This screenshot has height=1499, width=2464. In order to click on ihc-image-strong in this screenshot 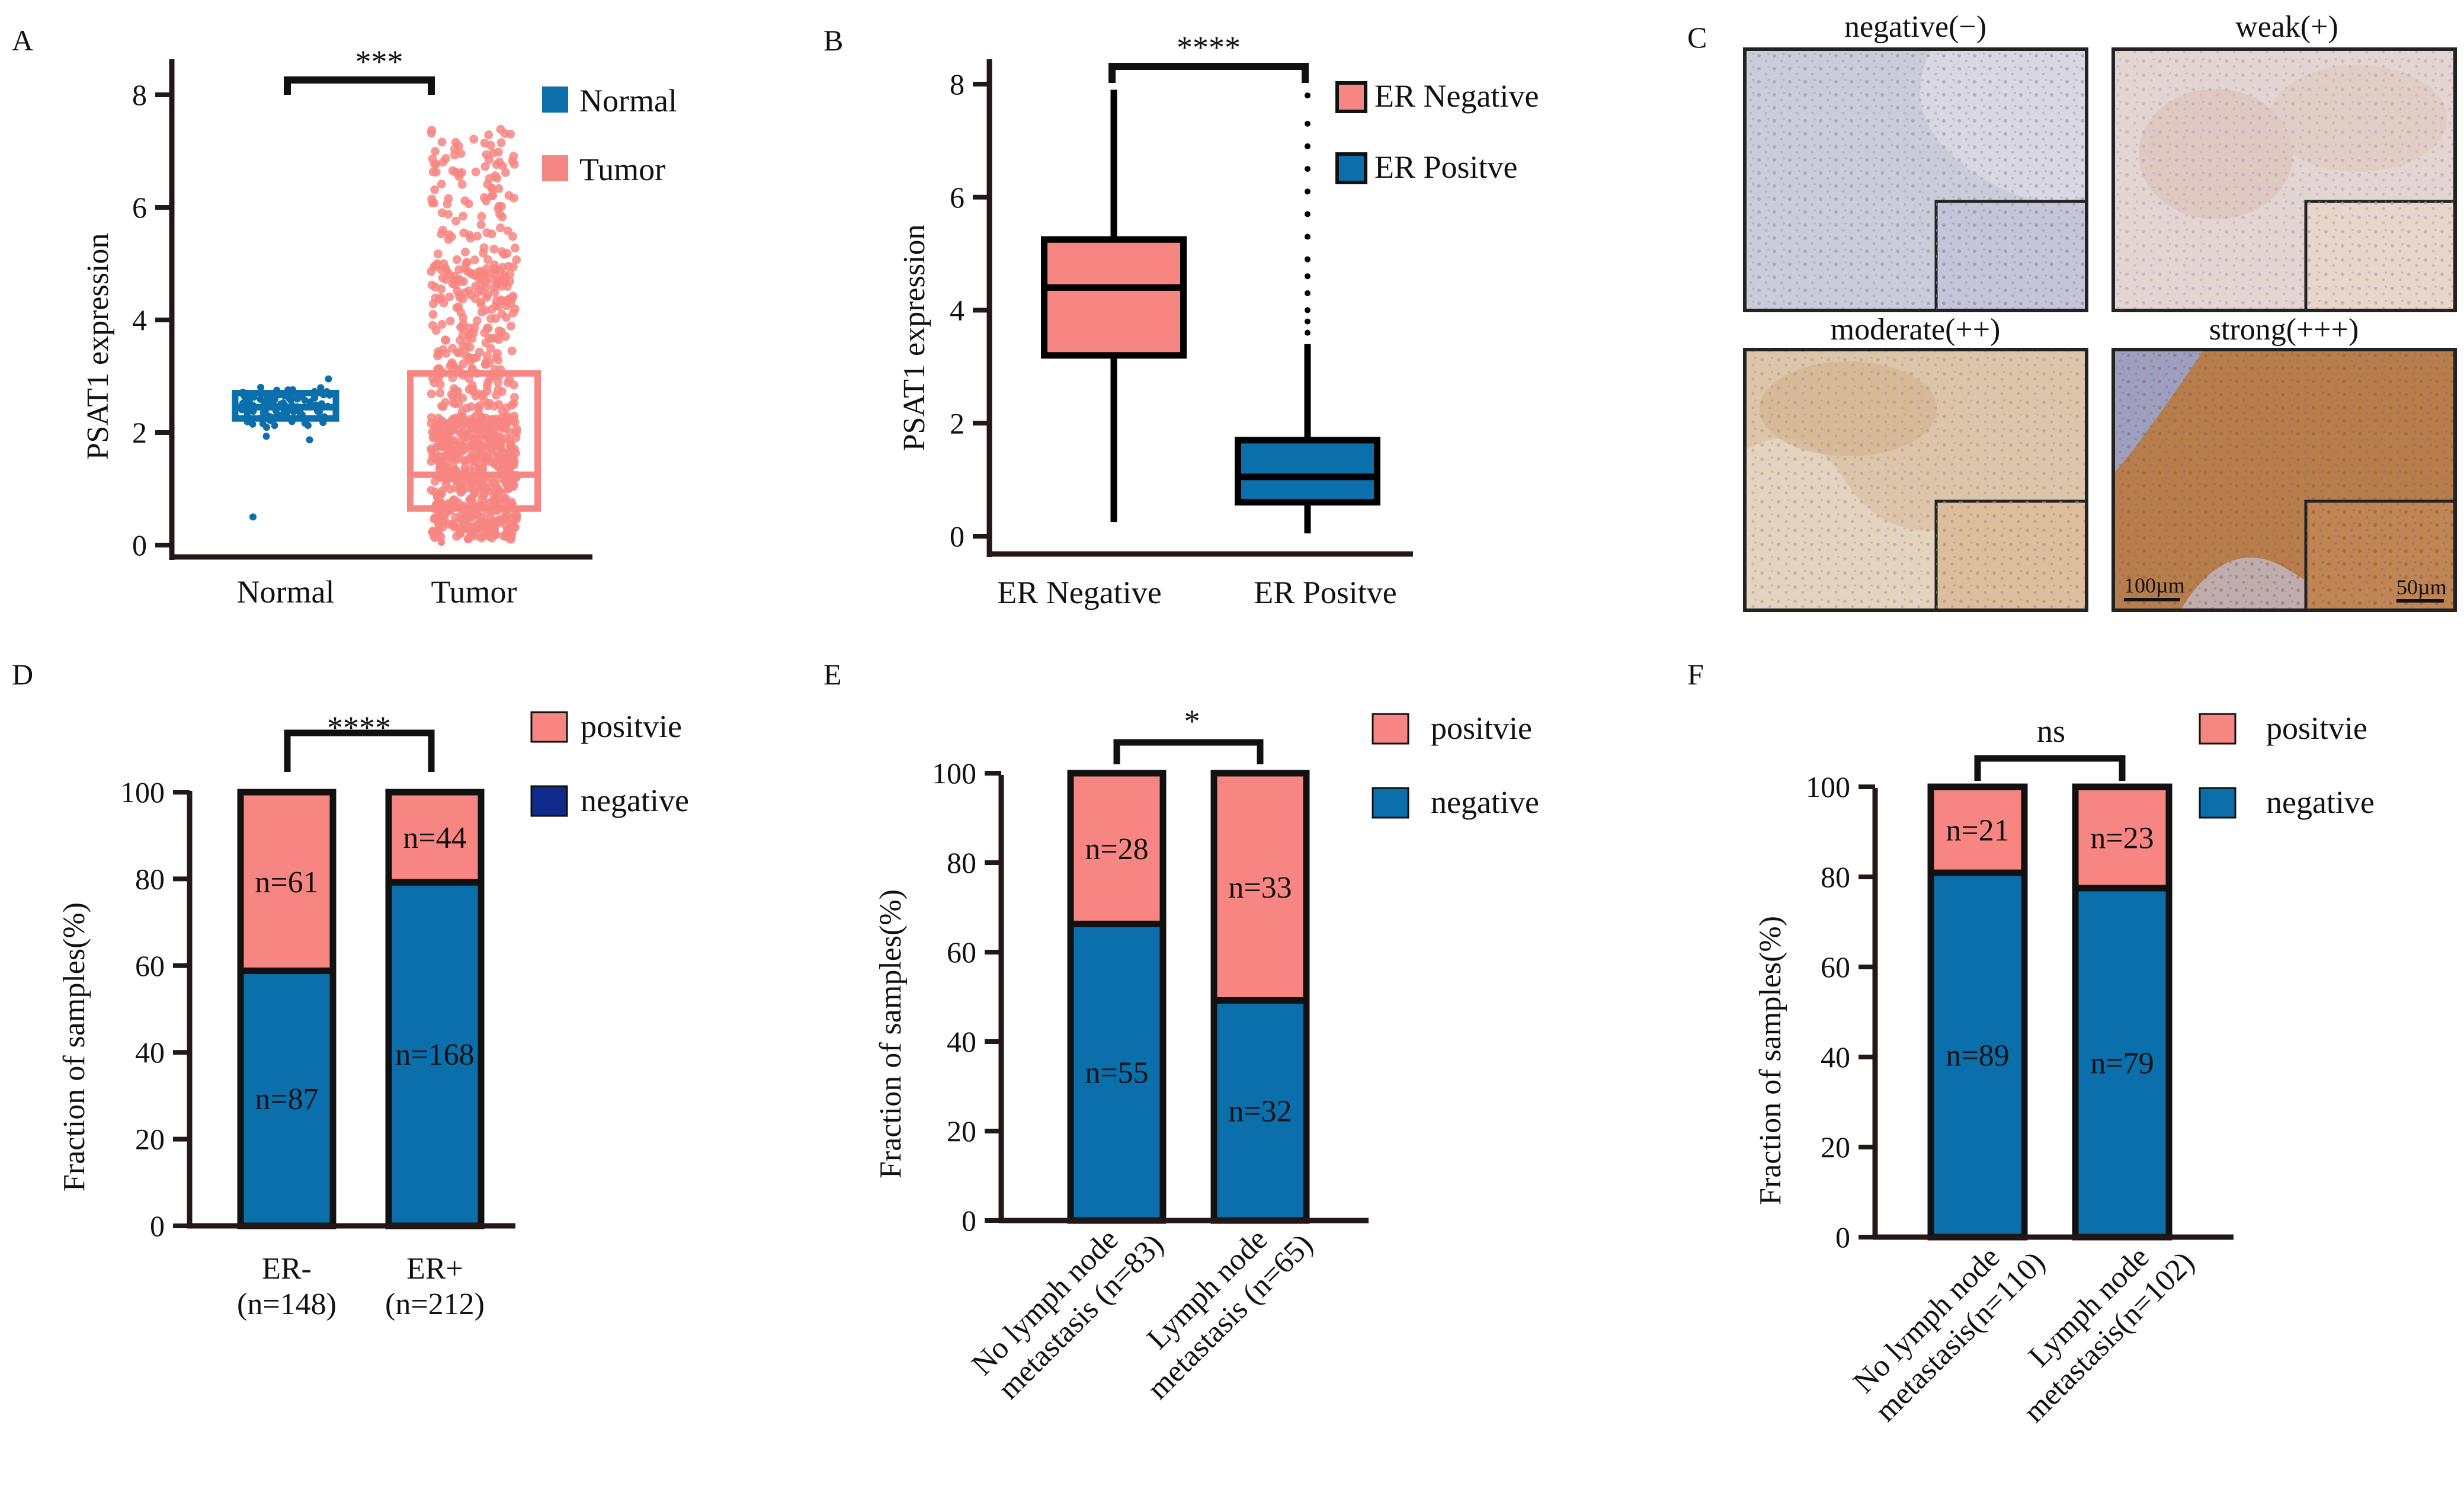, I will do `click(2284, 480)`.